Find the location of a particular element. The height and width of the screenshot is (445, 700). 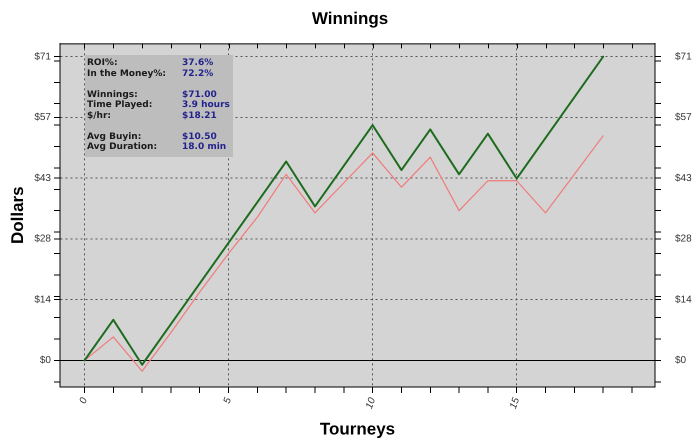

x-tick-label: 0 is located at coordinates (84, 401).